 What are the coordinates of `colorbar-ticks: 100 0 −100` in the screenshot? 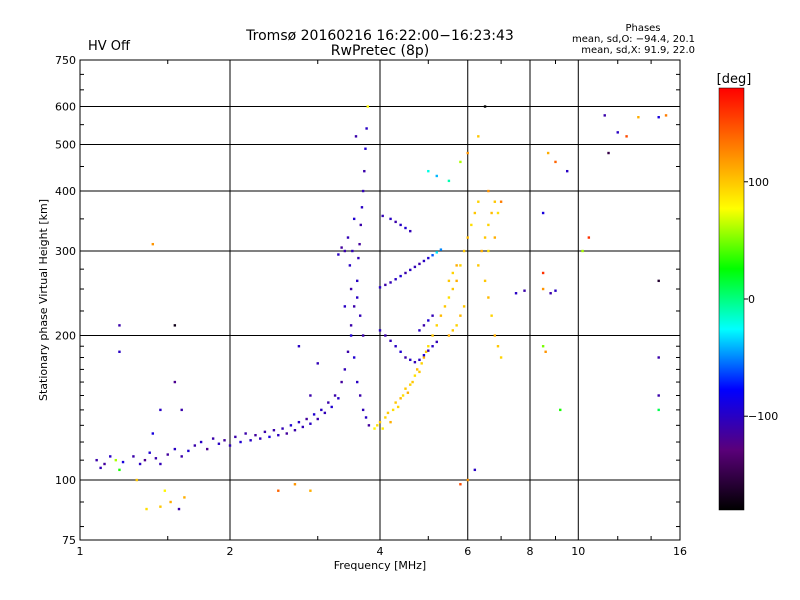 It's located at (761, 299).